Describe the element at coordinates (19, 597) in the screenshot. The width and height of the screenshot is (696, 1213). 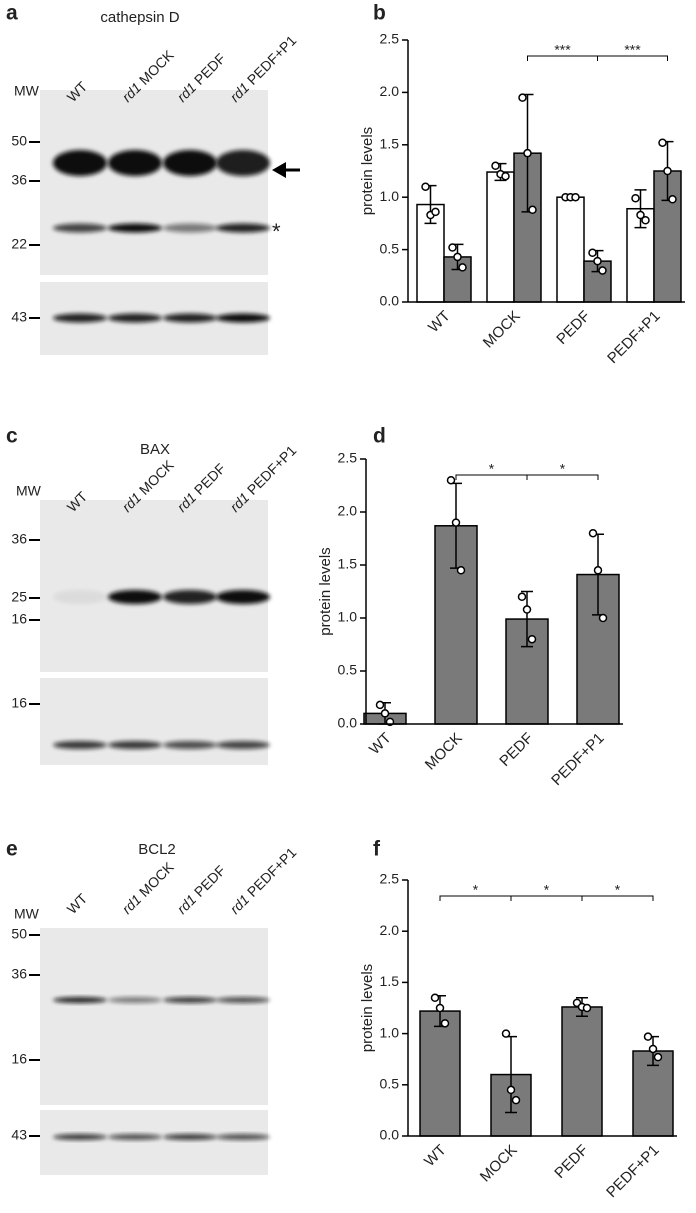
I see `mw-marker: 25` at that location.